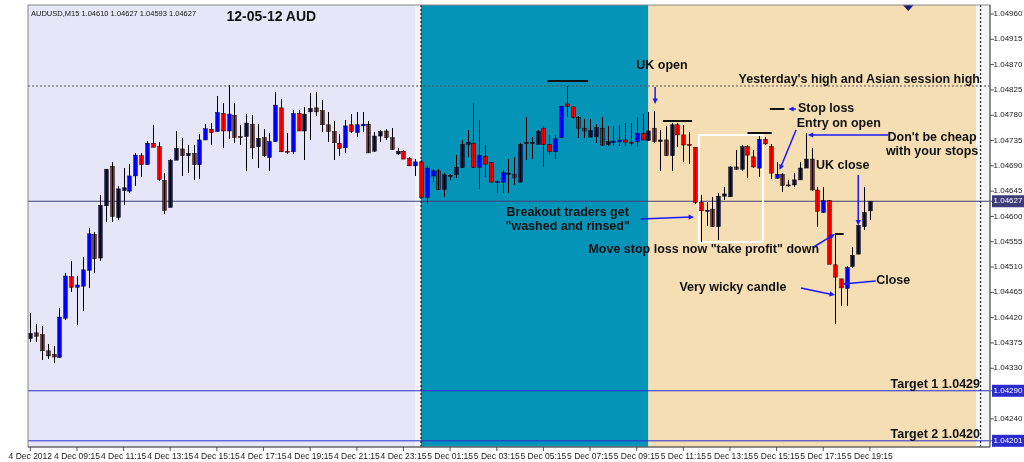 This screenshot has width=1024, height=462. Describe the element at coordinates (935, 383) in the screenshot. I see `ref-line-label: Target 1 1.0429` at that location.